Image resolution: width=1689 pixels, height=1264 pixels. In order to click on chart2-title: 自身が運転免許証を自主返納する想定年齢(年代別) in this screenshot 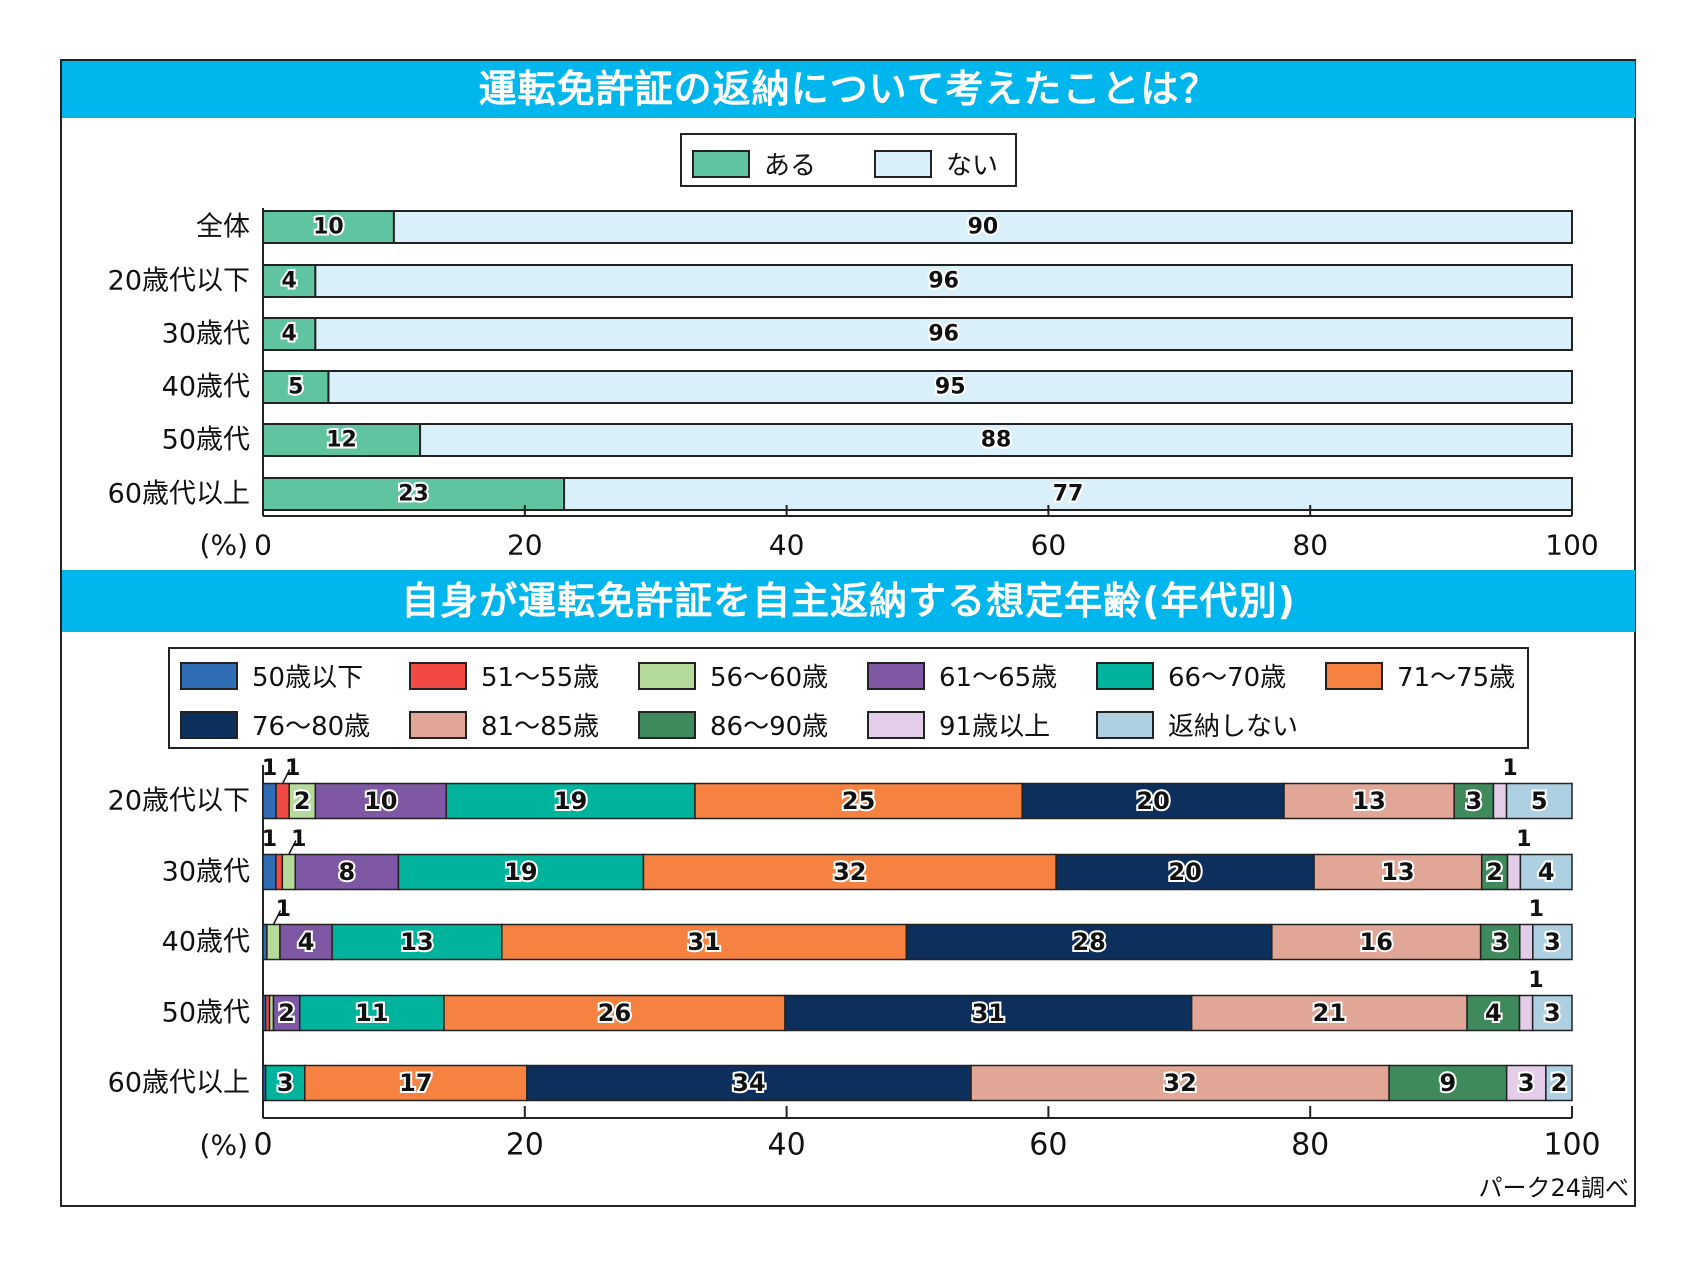, I will do `click(848, 601)`.